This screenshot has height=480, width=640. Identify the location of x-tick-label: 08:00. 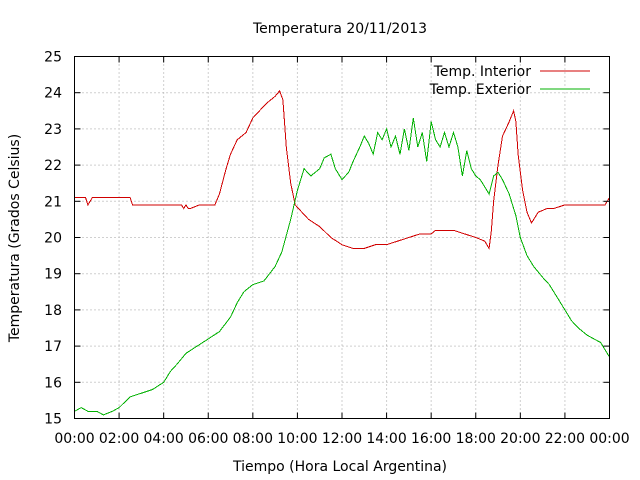
(253, 439).